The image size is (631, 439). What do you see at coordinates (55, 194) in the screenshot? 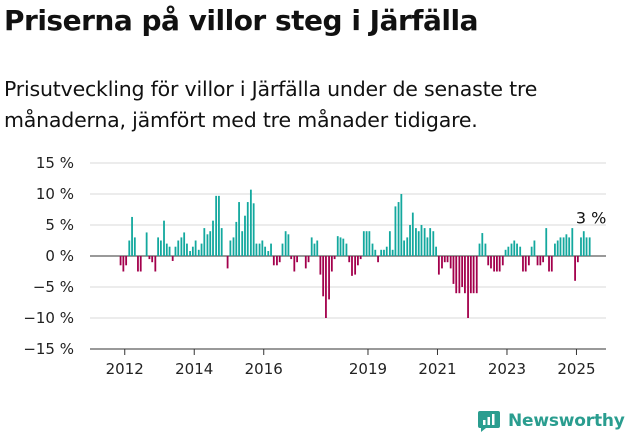
I see `y-tick-label: 10 %` at bounding box center [55, 194].